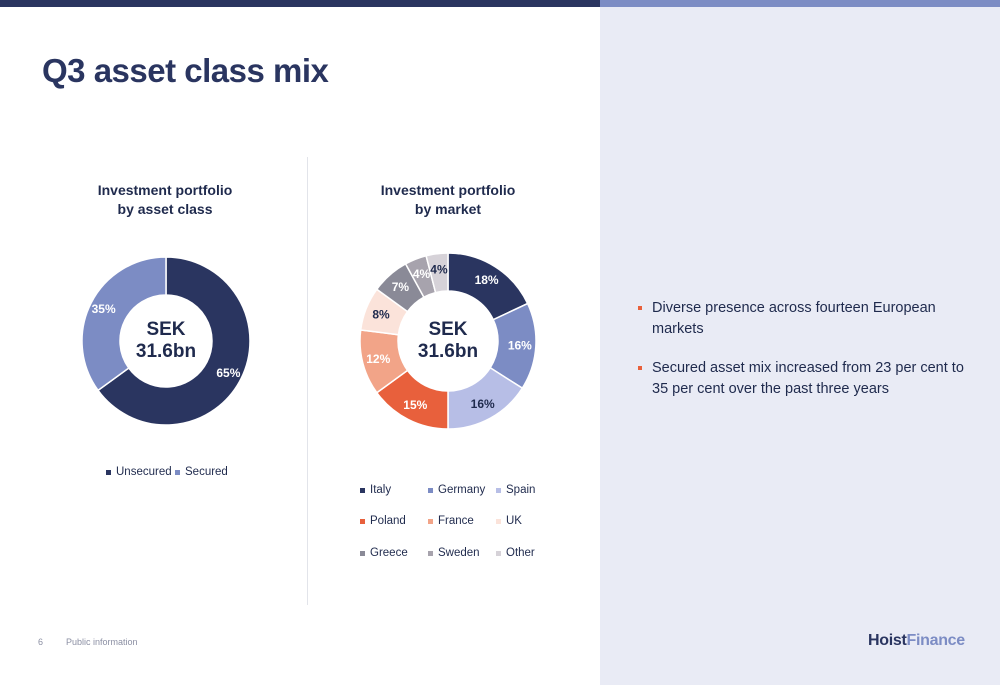 Image resolution: width=1000 pixels, height=685 pixels. Describe the element at coordinates (459, 553) in the screenshot. I see `legend-label: Sweden` at that location.